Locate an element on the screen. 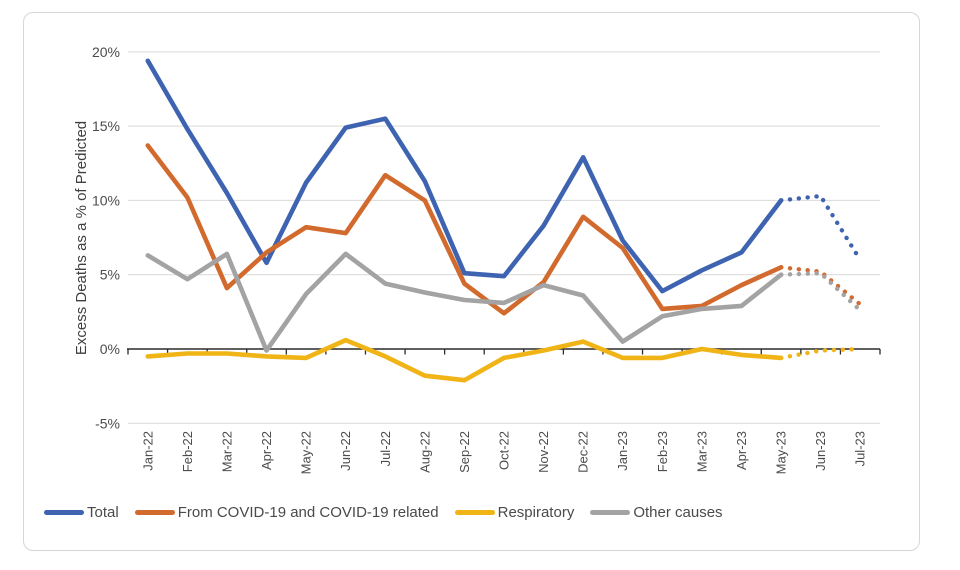 Image resolution: width=960 pixels, height=570 pixels. x-tick-label: Dec-22 is located at coordinates (583, 452).